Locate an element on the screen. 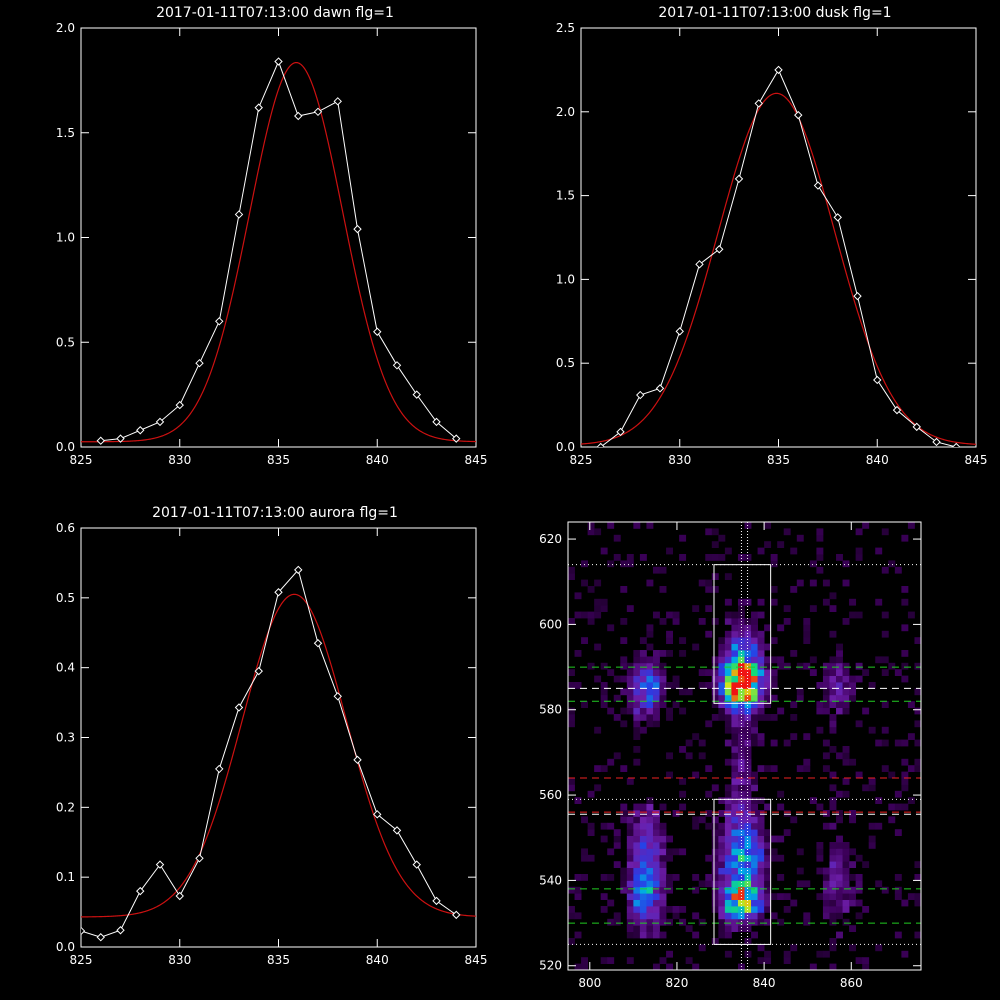  dusk-fit-curve is located at coordinates (778, 268).